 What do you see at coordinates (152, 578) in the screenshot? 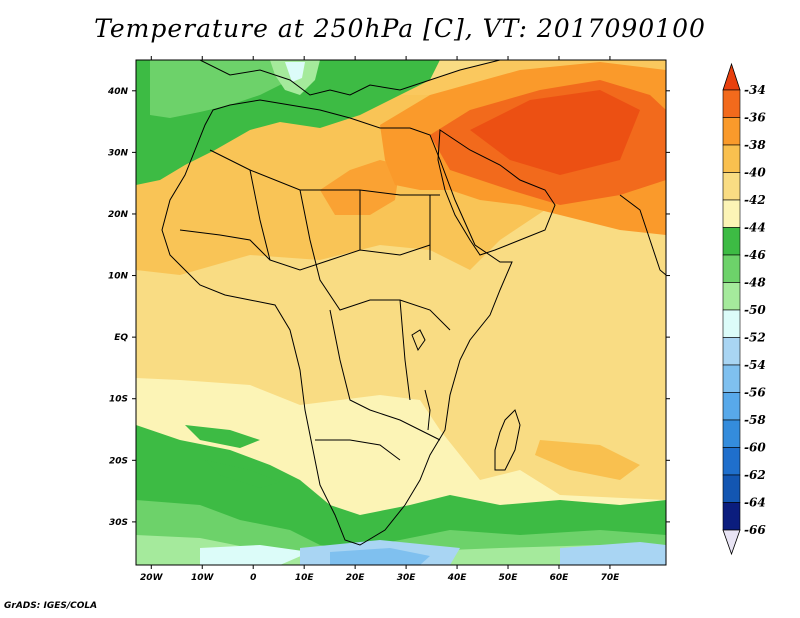
I see `lon-tick-label: 20W` at bounding box center [152, 578].